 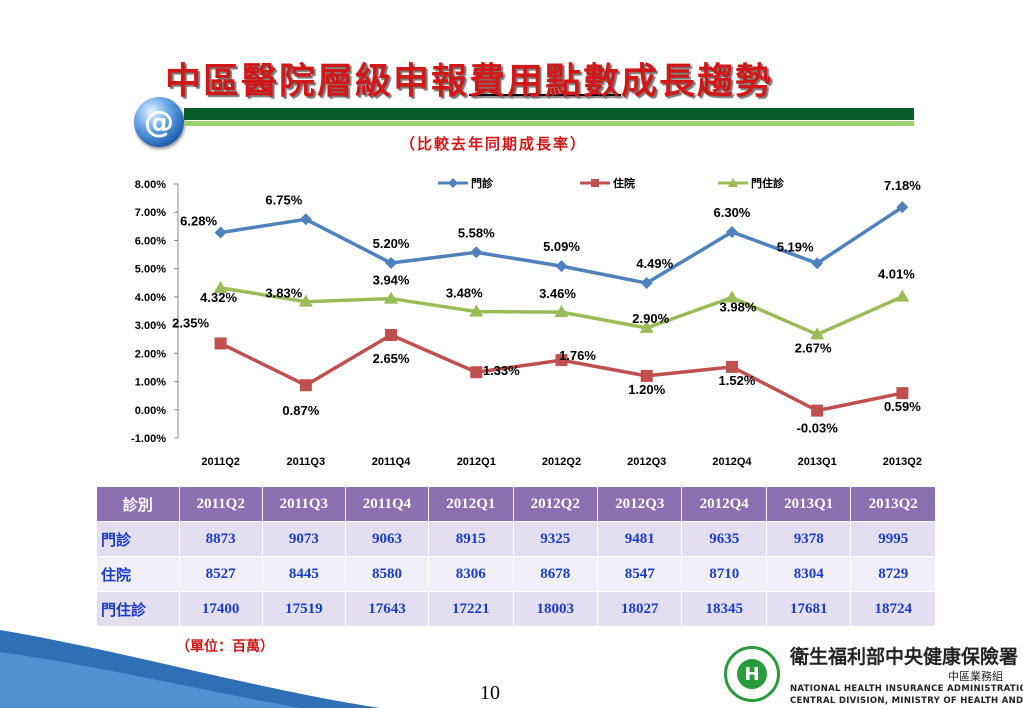 What do you see at coordinates (813, 347) in the screenshot?
I see `data-label: 2.67%` at bounding box center [813, 347].